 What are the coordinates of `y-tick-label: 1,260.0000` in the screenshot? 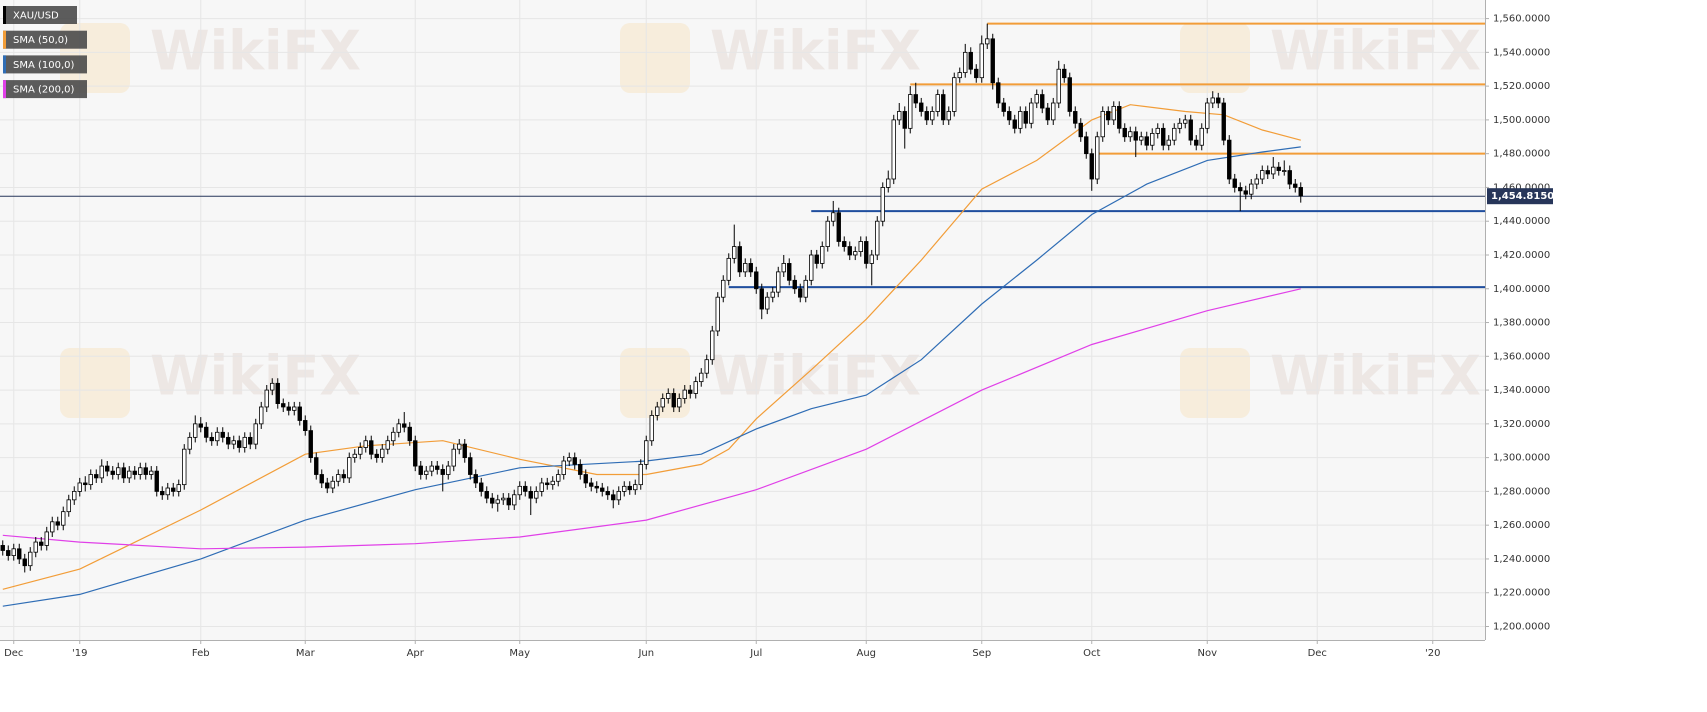 It's located at (1521, 525).